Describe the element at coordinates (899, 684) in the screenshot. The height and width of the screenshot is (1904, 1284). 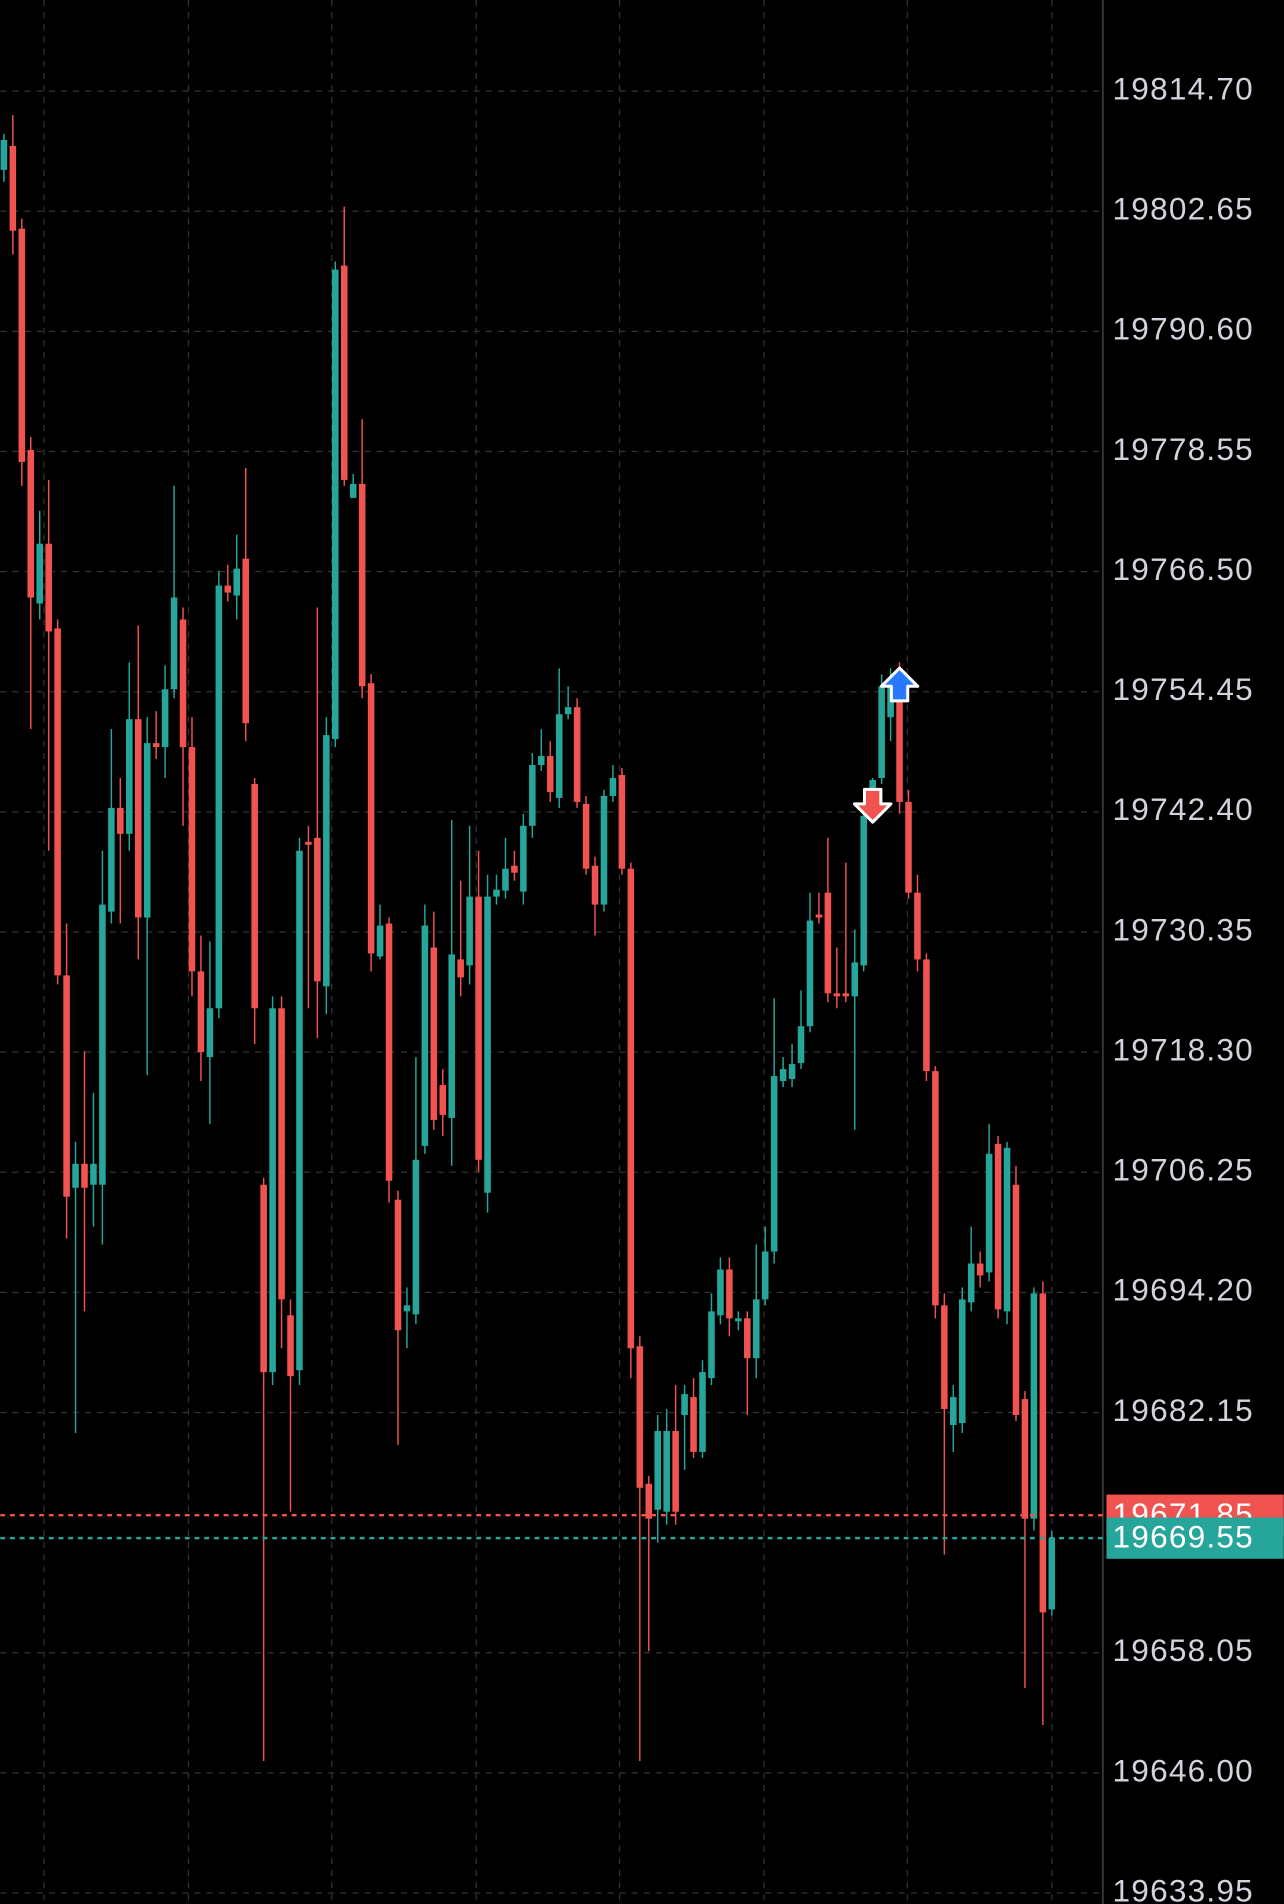
I see `trade-marker` at that location.